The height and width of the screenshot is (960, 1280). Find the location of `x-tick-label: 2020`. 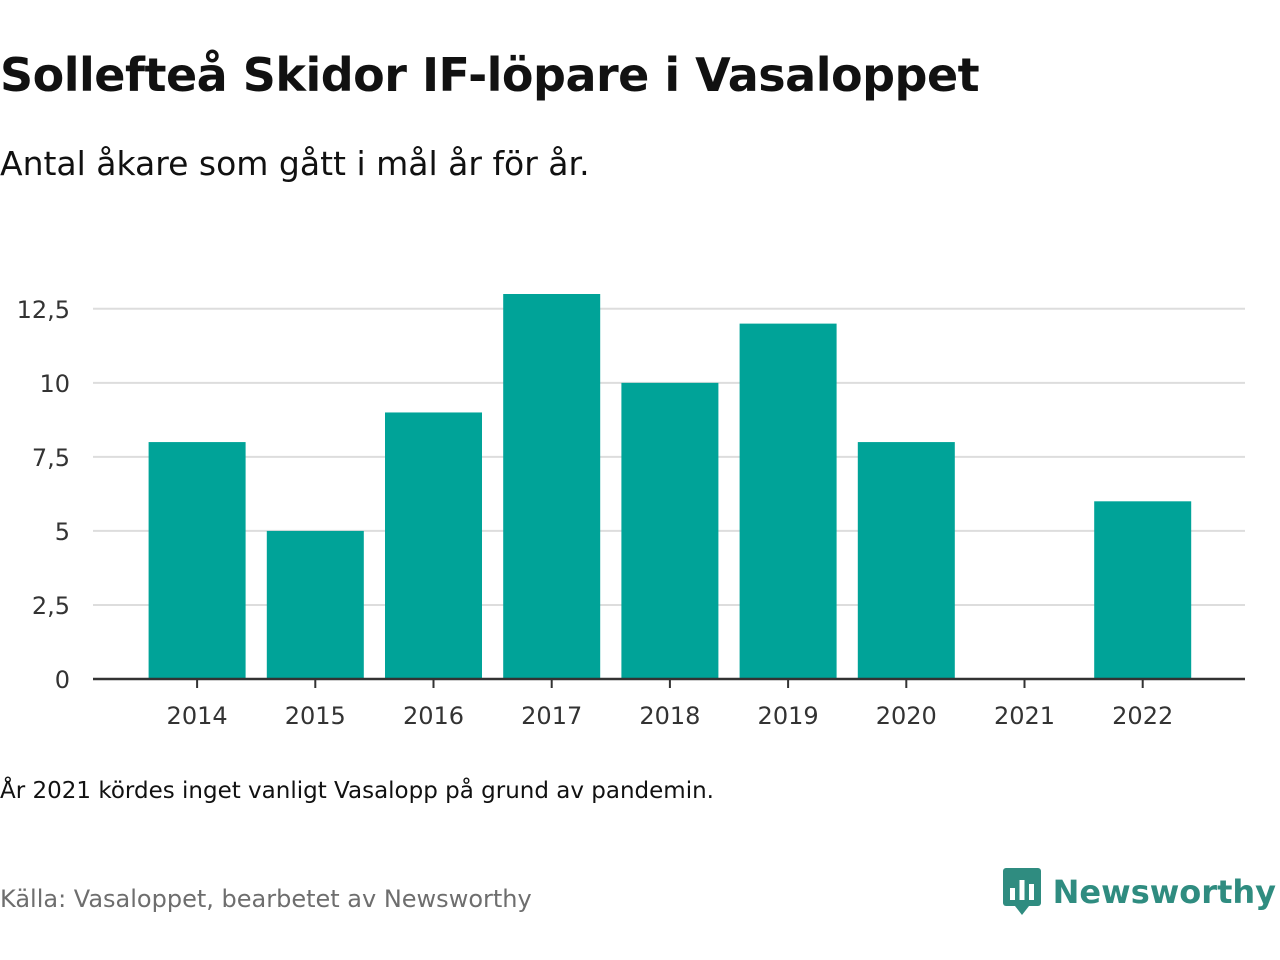

x-tick-label: 2020 is located at coordinates (906, 716).